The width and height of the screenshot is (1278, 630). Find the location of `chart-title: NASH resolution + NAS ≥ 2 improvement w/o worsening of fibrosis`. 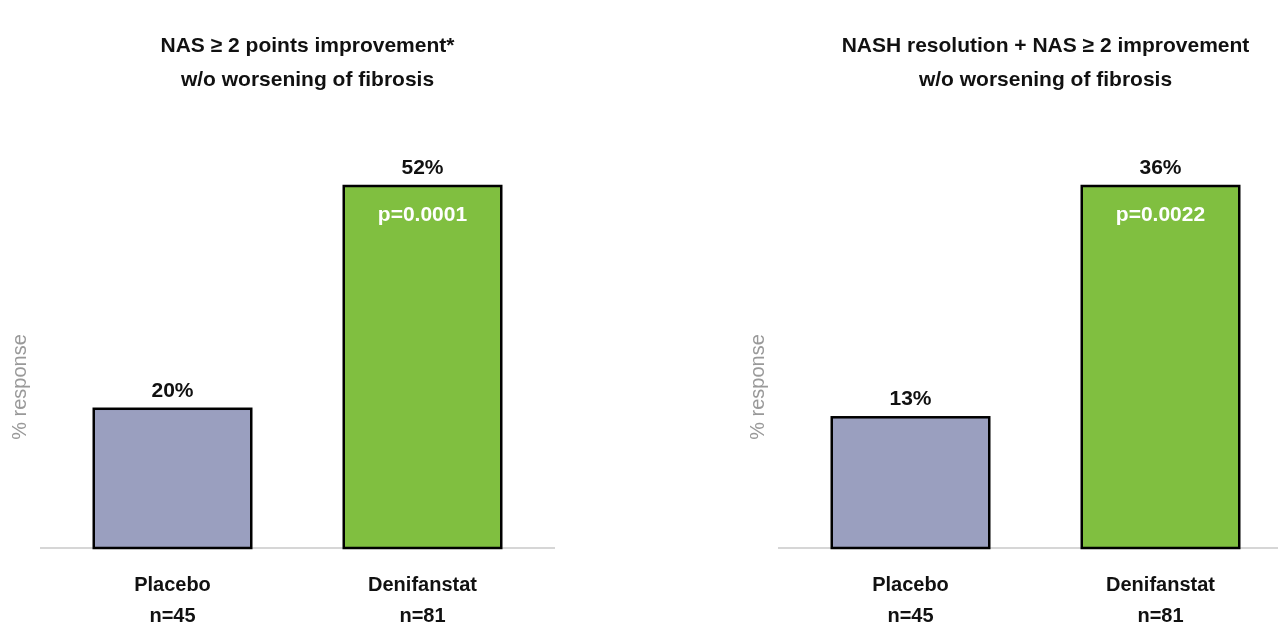

chart-title: NASH resolution + NAS ≥ 2 improvement w/o worsening of fibrosis is located at coordinates (1045, 61).